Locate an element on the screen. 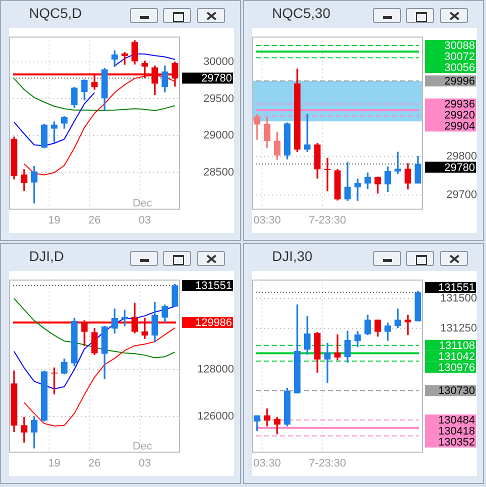 The image size is (486, 487). y-tick-label: 128000 is located at coordinates (215, 369).